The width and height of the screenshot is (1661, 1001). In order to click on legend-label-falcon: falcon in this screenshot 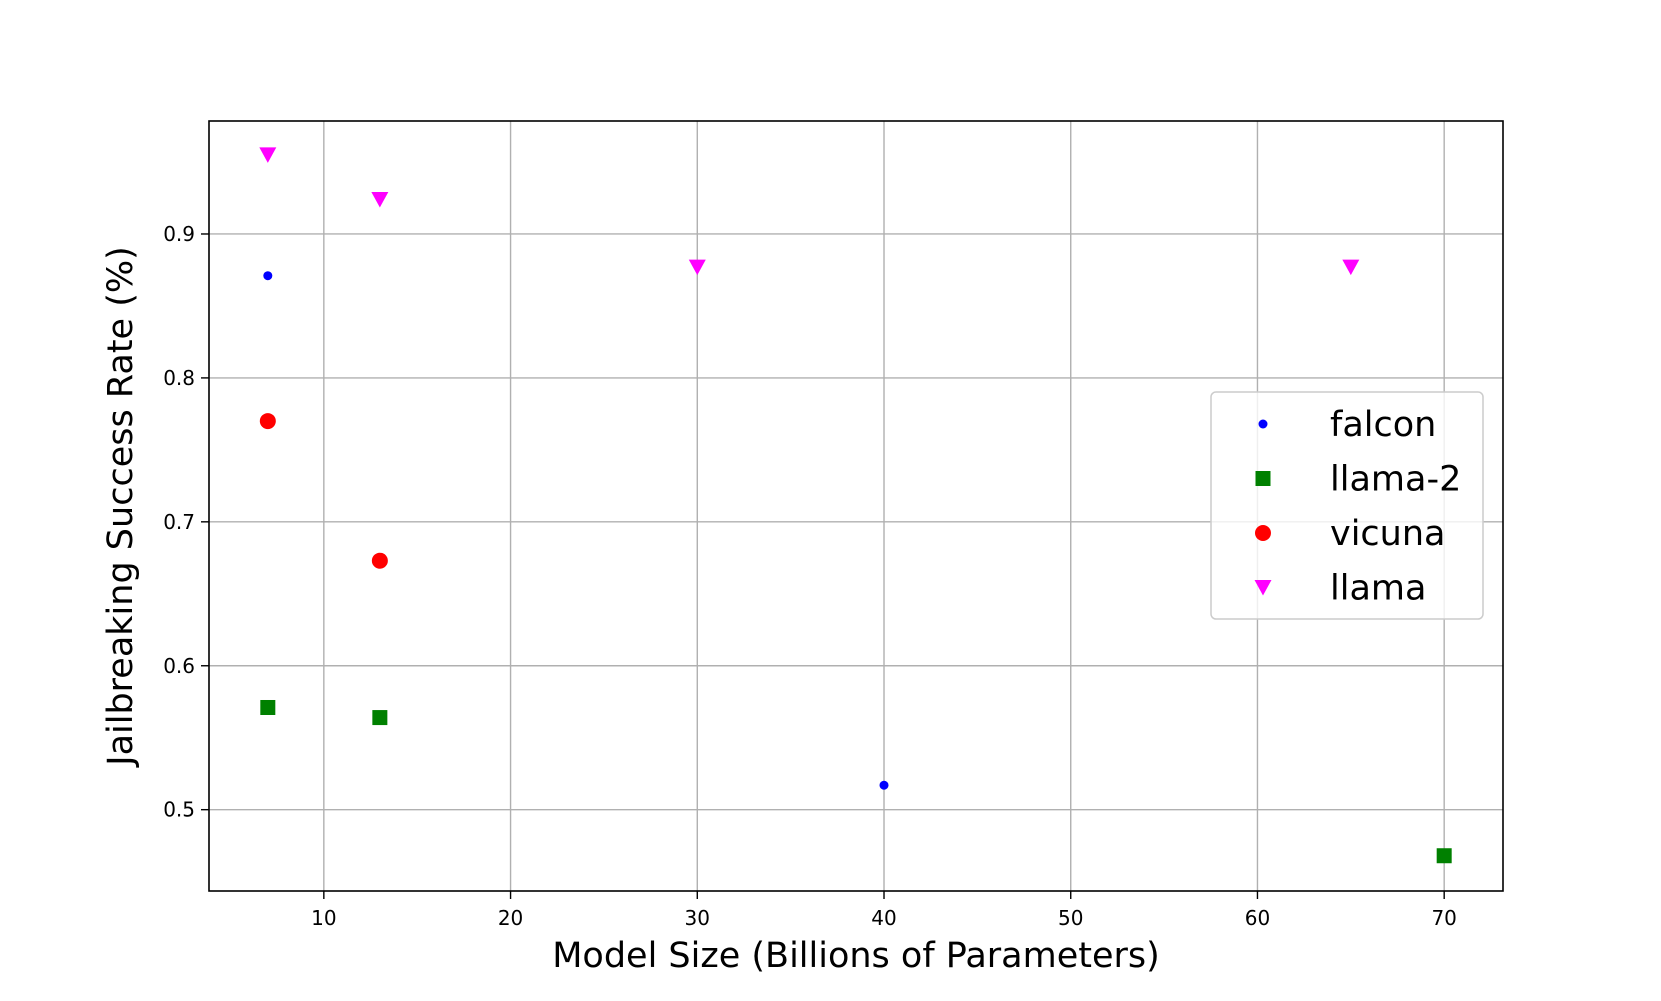, I will do `click(1383, 425)`.